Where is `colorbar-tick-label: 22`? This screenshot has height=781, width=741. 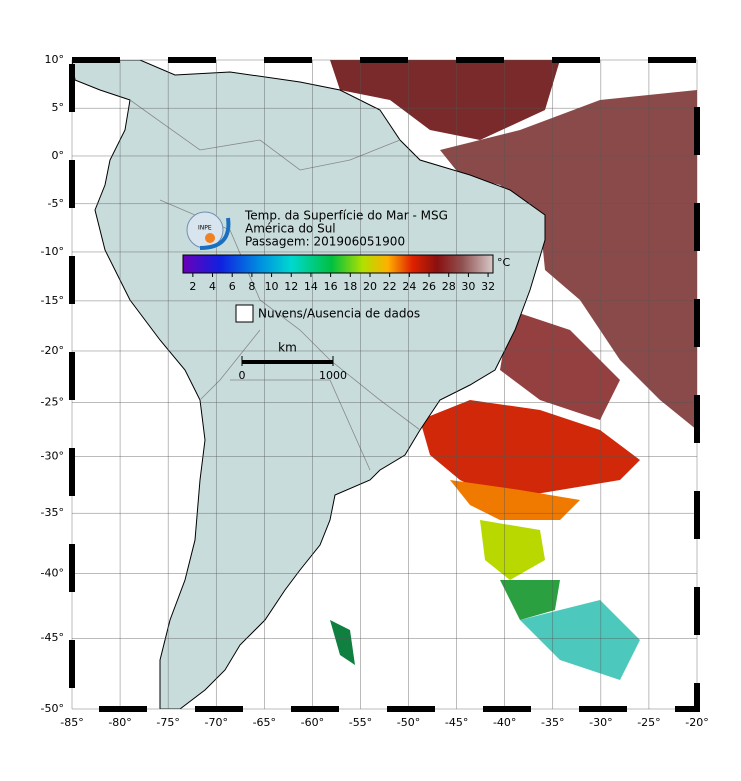
colorbar-tick-label: 22 is located at coordinates (390, 286).